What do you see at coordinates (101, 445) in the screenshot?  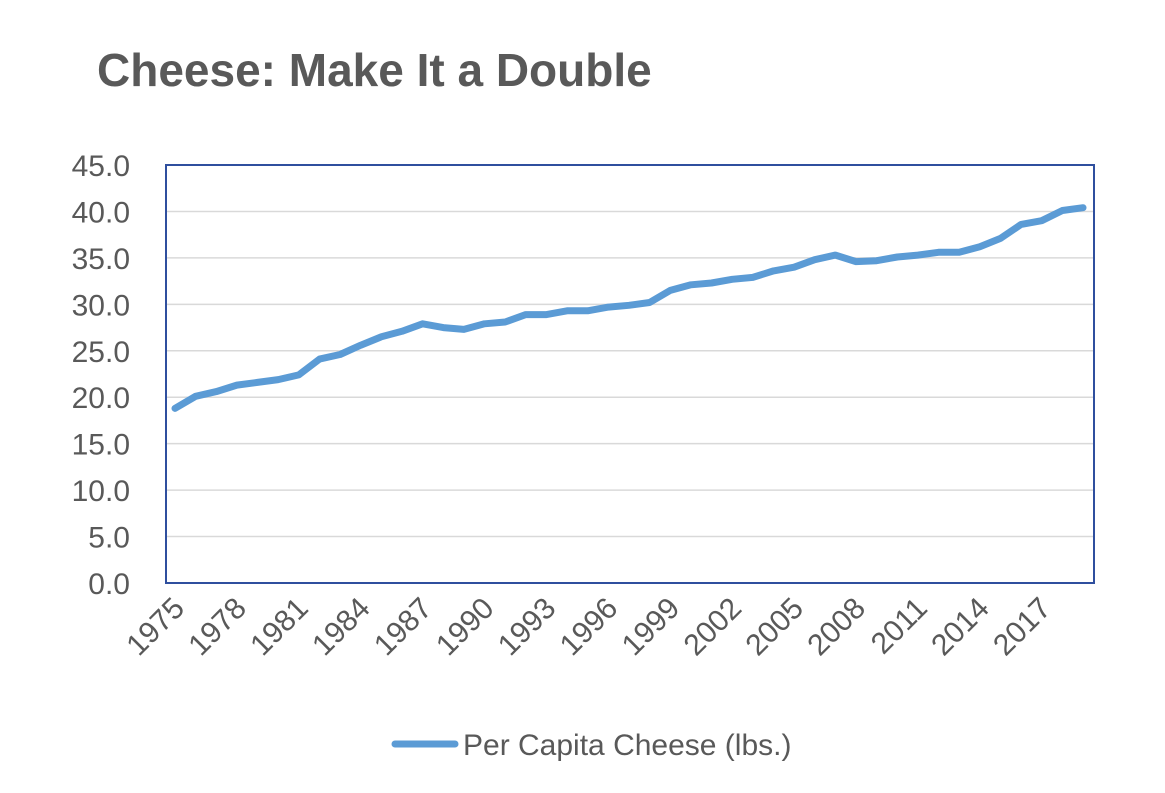 I see `y-tick-label: 15.0` at bounding box center [101, 445].